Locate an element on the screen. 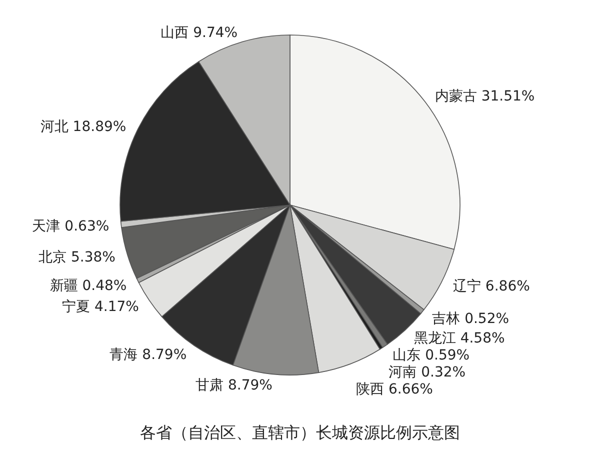 This screenshot has height=450, width=600. slice-label: 河南 0.32% is located at coordinates (427, 372).